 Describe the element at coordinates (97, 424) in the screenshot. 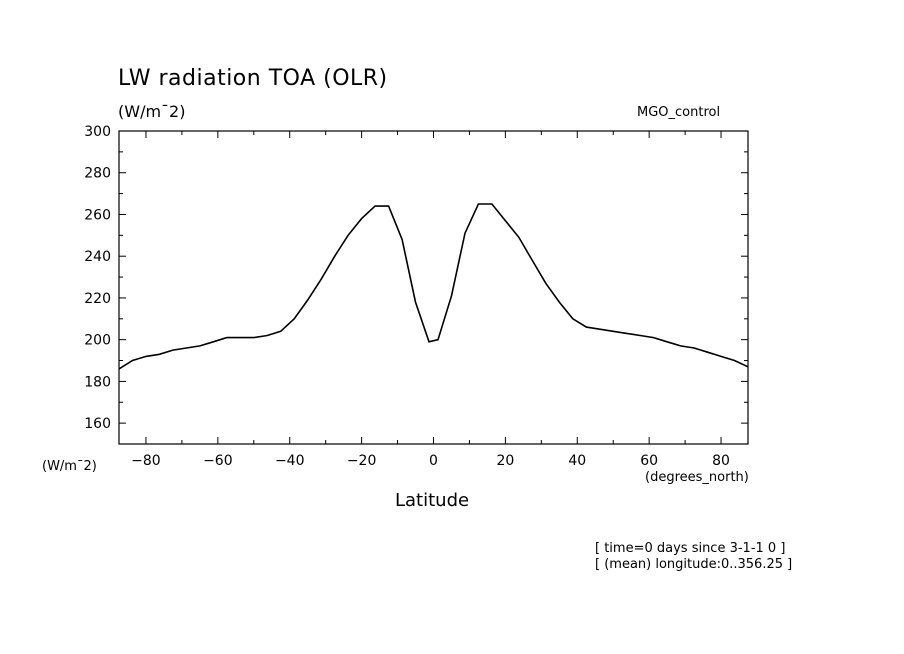

I see `y-tick-label: 160` at that location.